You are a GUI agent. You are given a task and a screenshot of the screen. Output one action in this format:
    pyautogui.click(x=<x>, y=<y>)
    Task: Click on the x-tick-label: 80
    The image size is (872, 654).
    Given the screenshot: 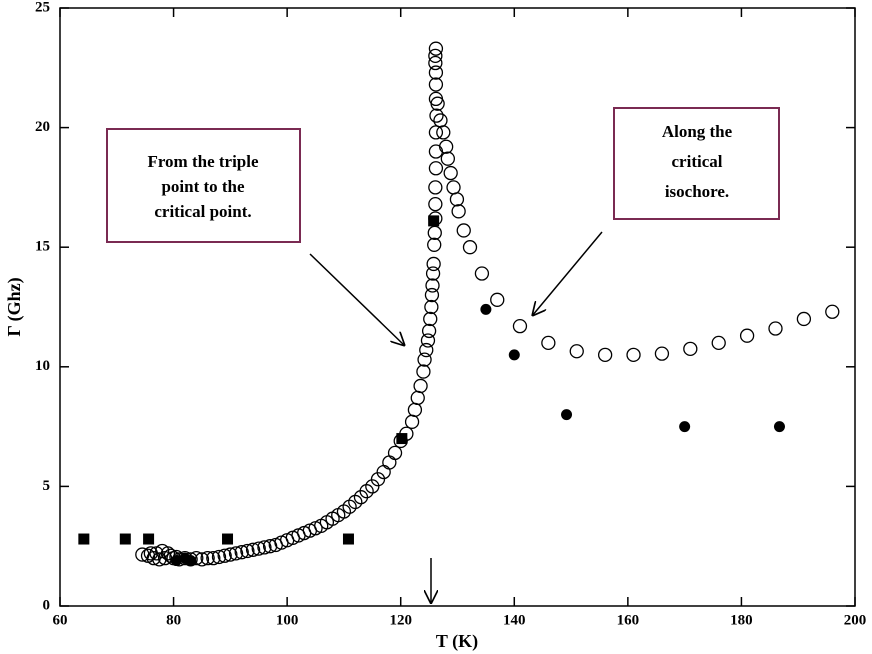 What is the action you would take?
    pyautogui.click(x=173, y=620)
    